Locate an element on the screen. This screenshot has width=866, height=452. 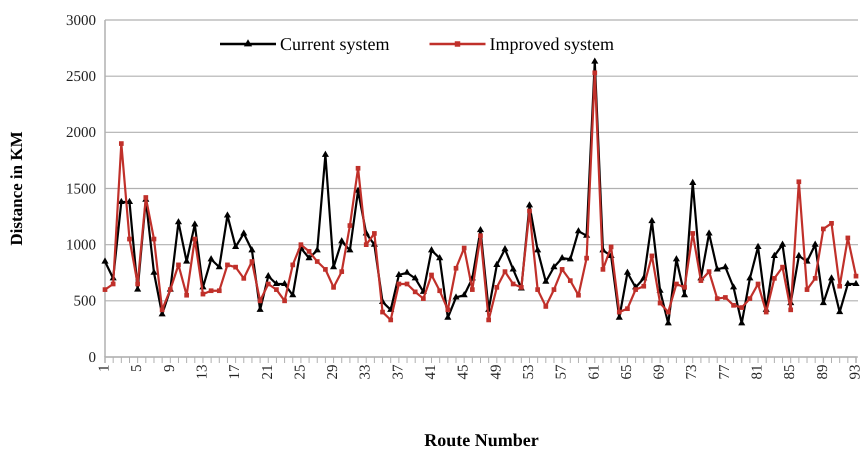
x-tick-label: 41 is located at coordinates (431, 372).